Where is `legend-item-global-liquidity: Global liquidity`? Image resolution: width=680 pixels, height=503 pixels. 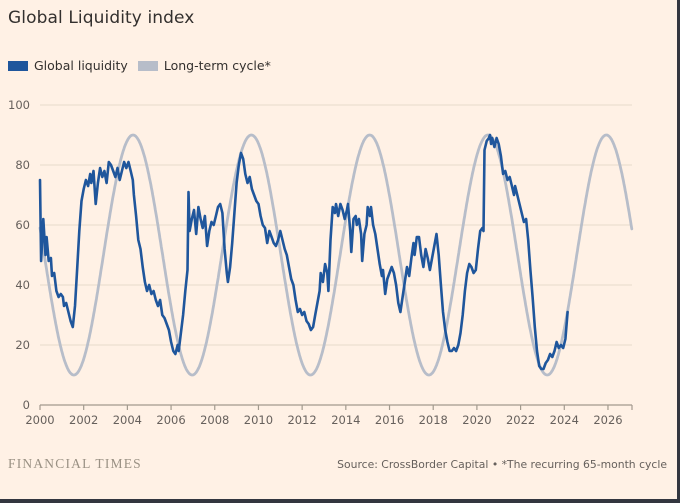 legend-item-global-liquidity: Global liquidity is located at coordinates (68, 65).